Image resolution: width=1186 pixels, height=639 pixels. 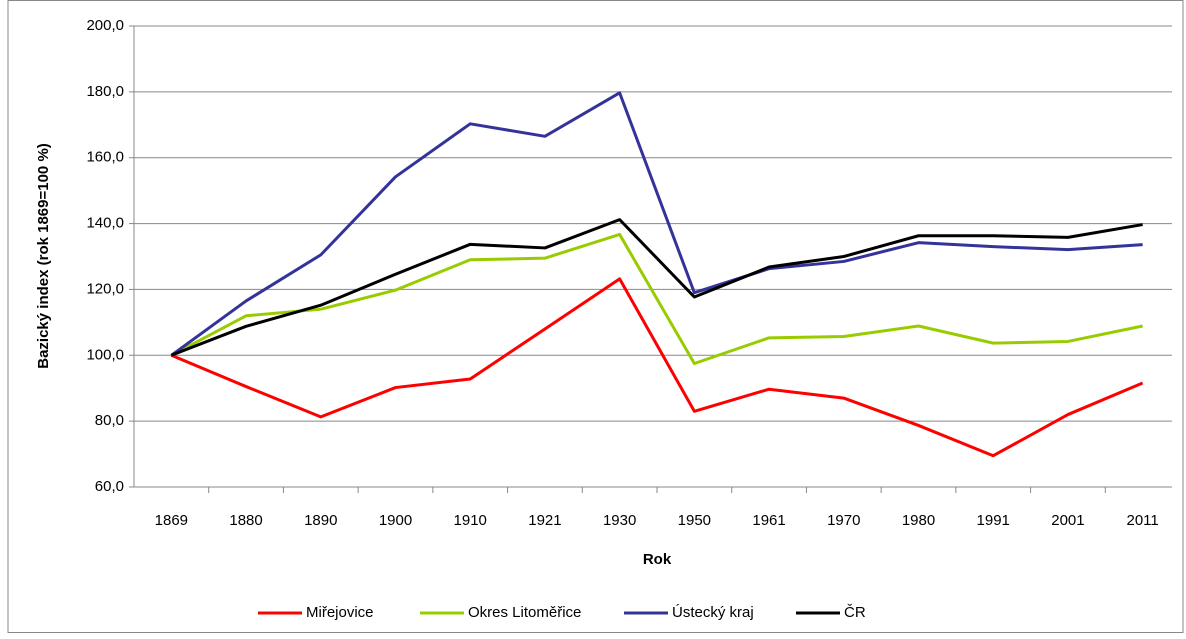 I want to click on y-tick-label: 80,0, so click(x=109, y=420).